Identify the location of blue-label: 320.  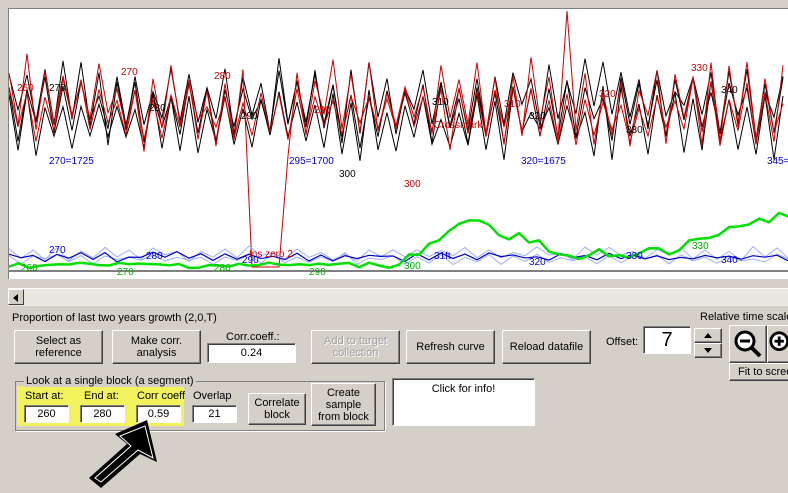
(537, 262).